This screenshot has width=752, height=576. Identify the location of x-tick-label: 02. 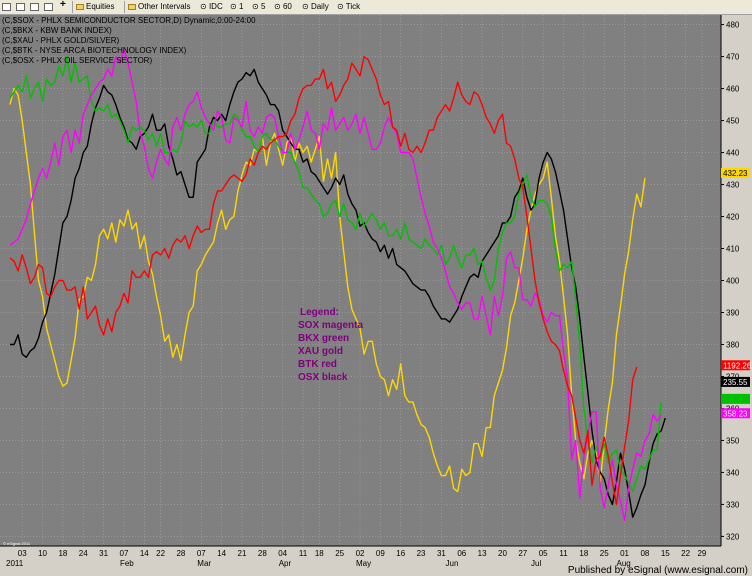
(360, 553).